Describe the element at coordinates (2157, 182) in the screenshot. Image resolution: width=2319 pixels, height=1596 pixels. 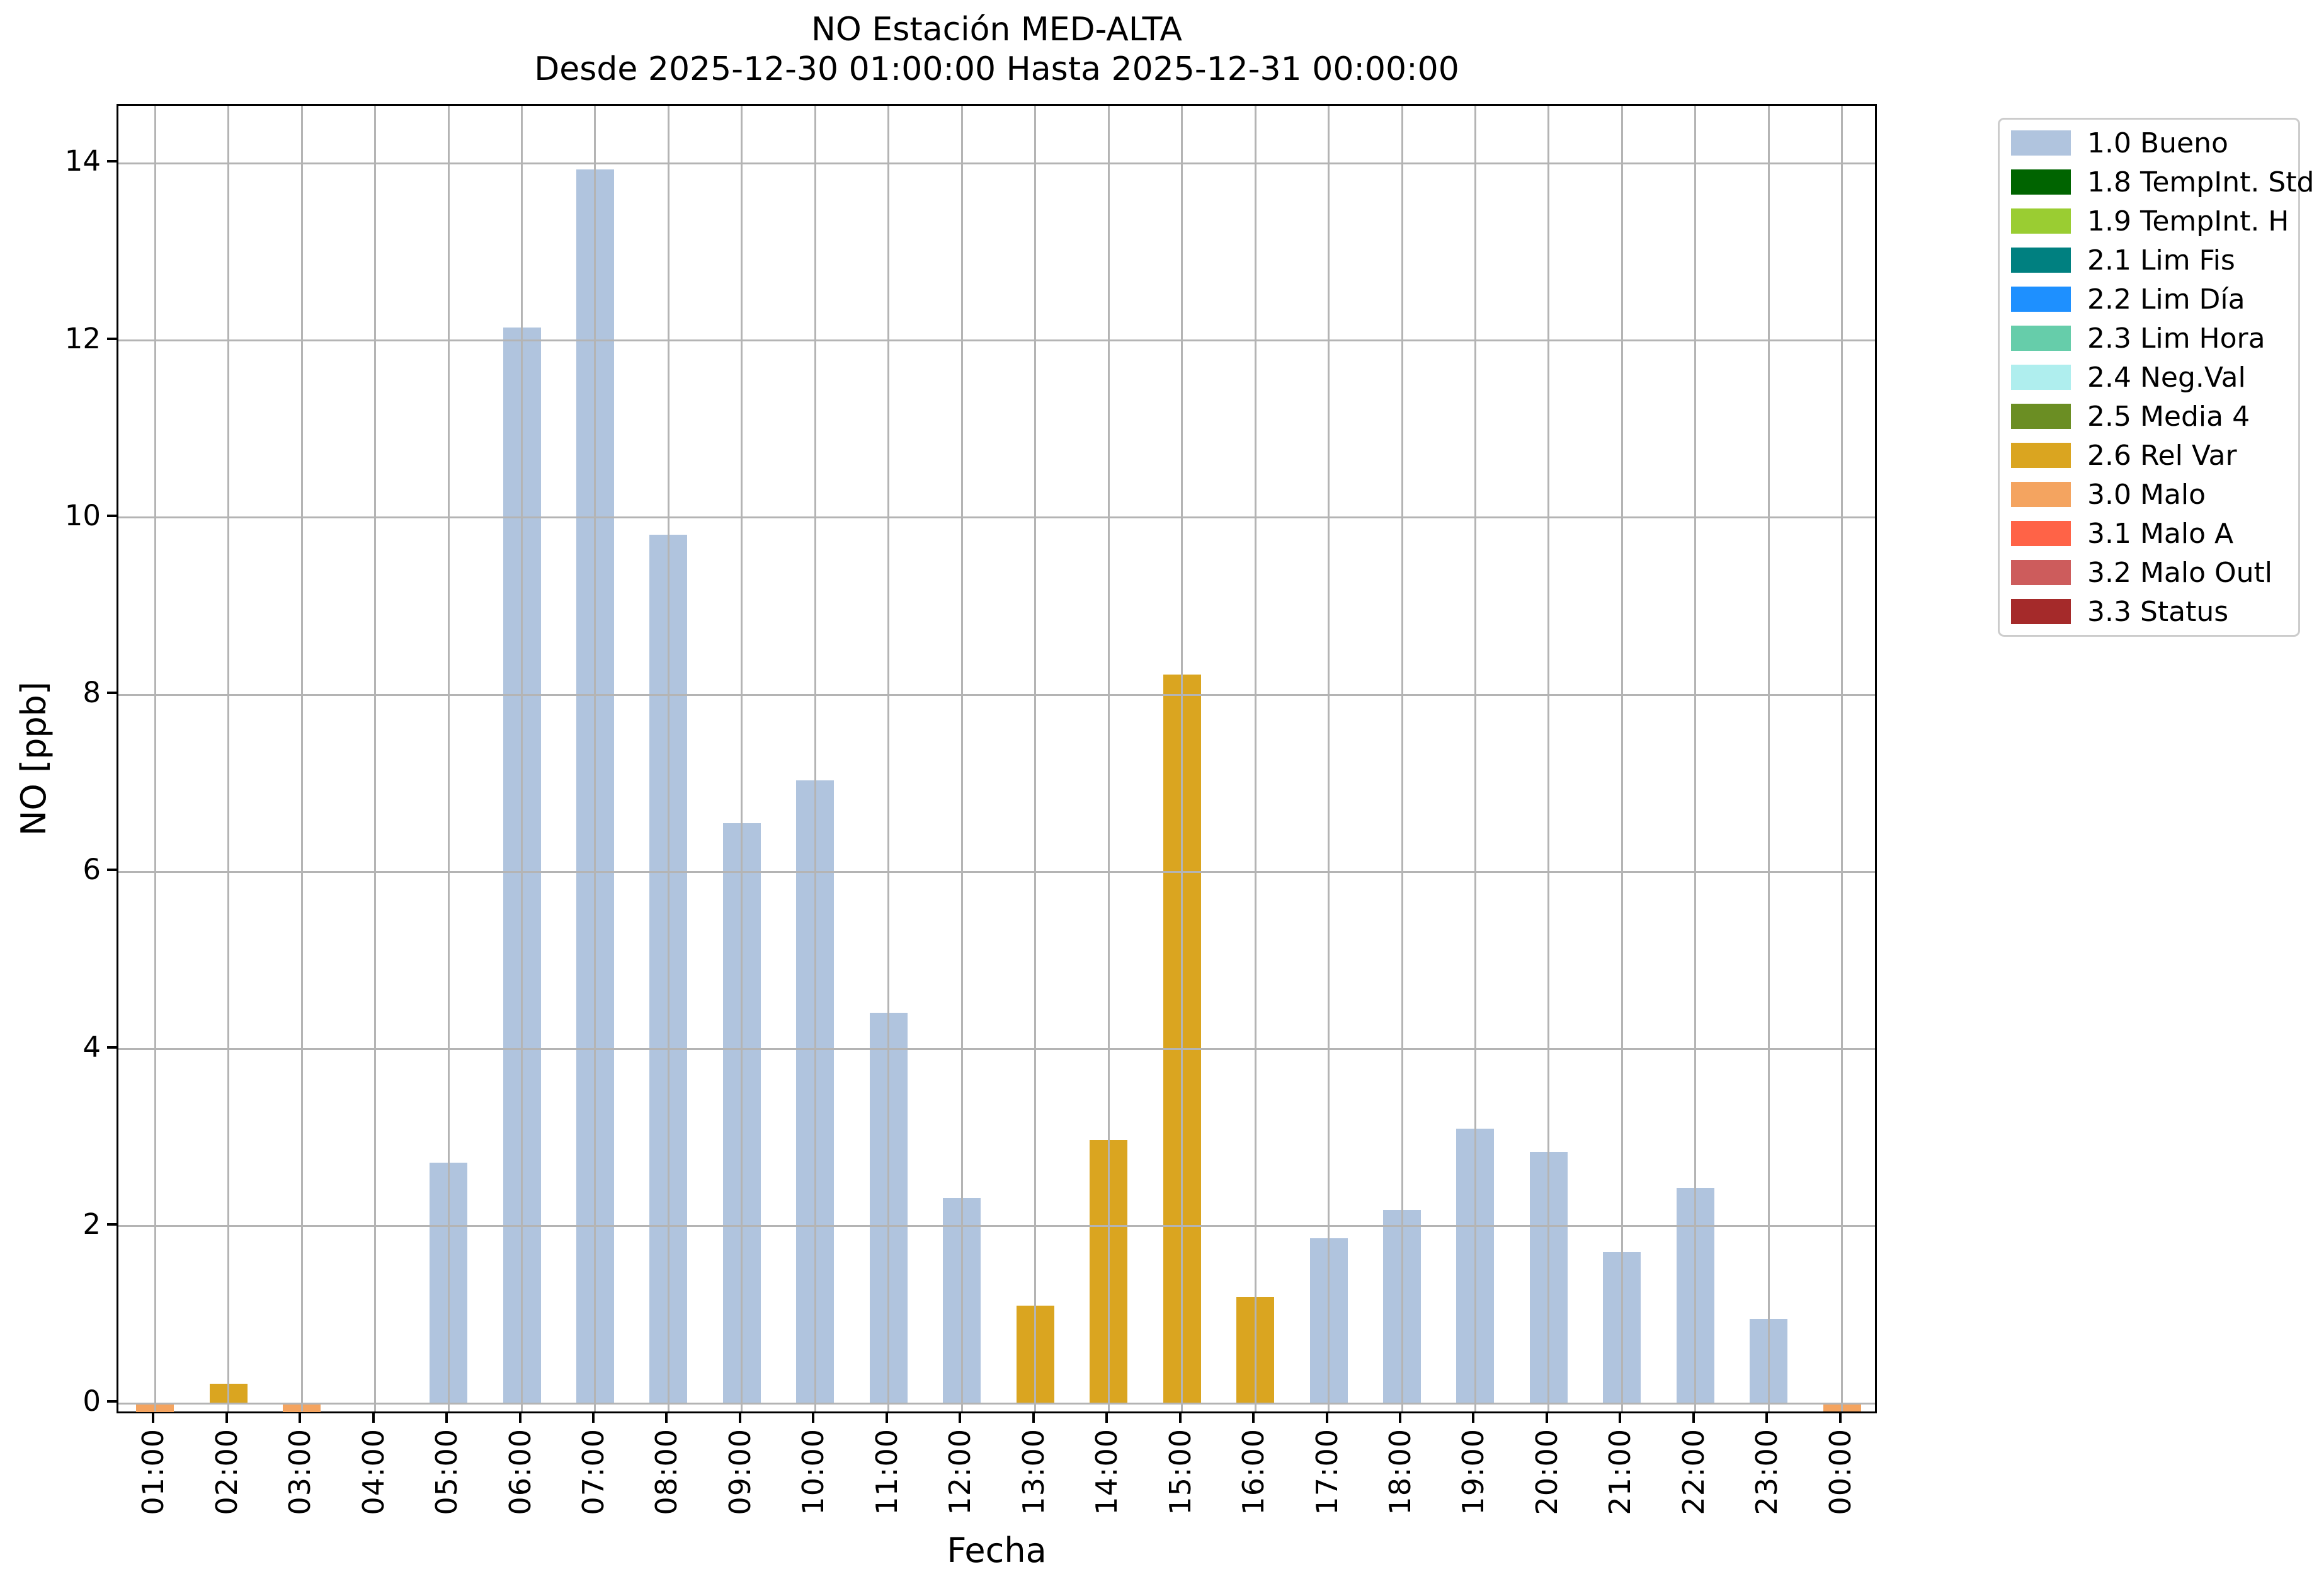
I see `legend-entry-1.8: 1.8 TempInt. Std` at that location.